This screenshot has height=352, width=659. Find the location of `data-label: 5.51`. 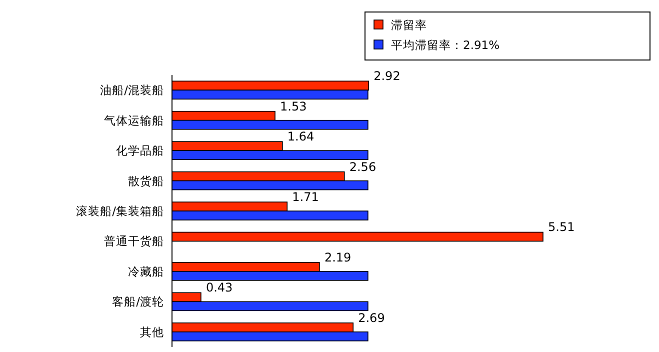

data-label: 5.51 is located at coordinates (561, 227).